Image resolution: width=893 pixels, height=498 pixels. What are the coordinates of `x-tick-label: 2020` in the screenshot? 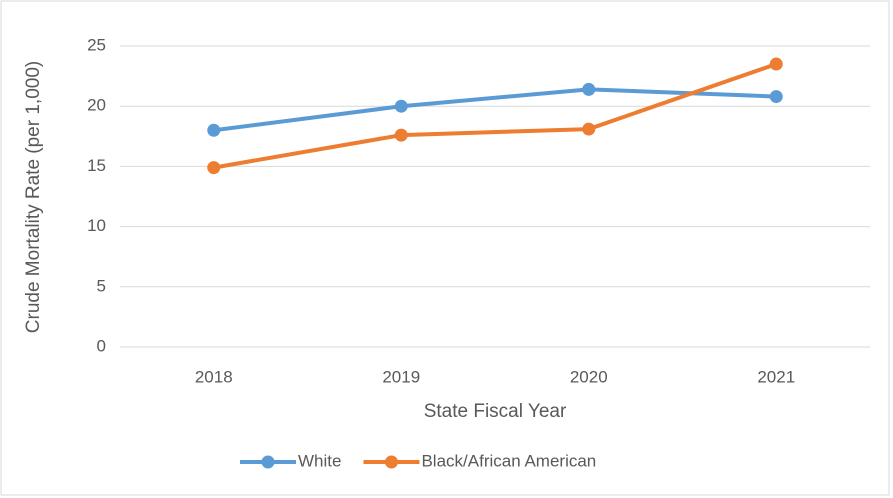 It's located at (589, 376).